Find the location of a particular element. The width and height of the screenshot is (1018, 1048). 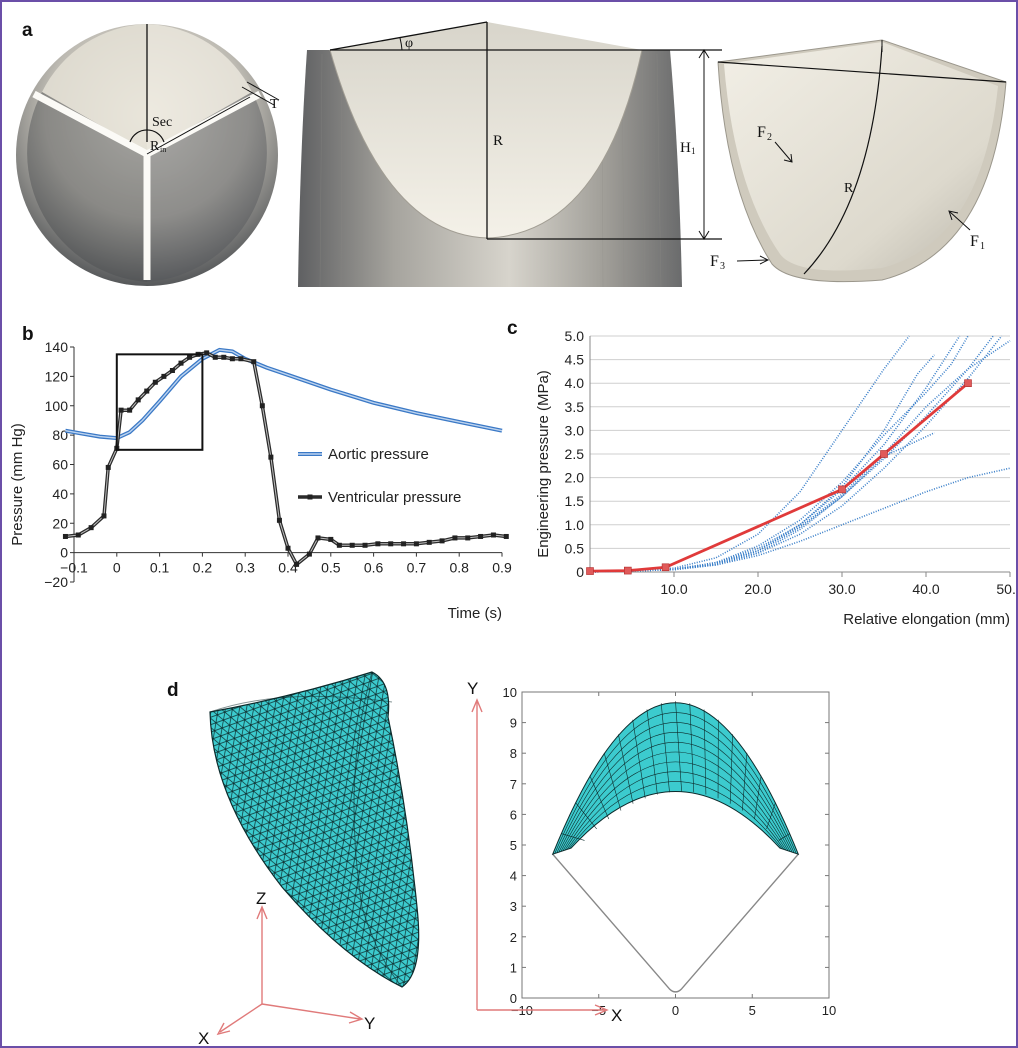

leaflet-outline is located at coordinates (675, 923).